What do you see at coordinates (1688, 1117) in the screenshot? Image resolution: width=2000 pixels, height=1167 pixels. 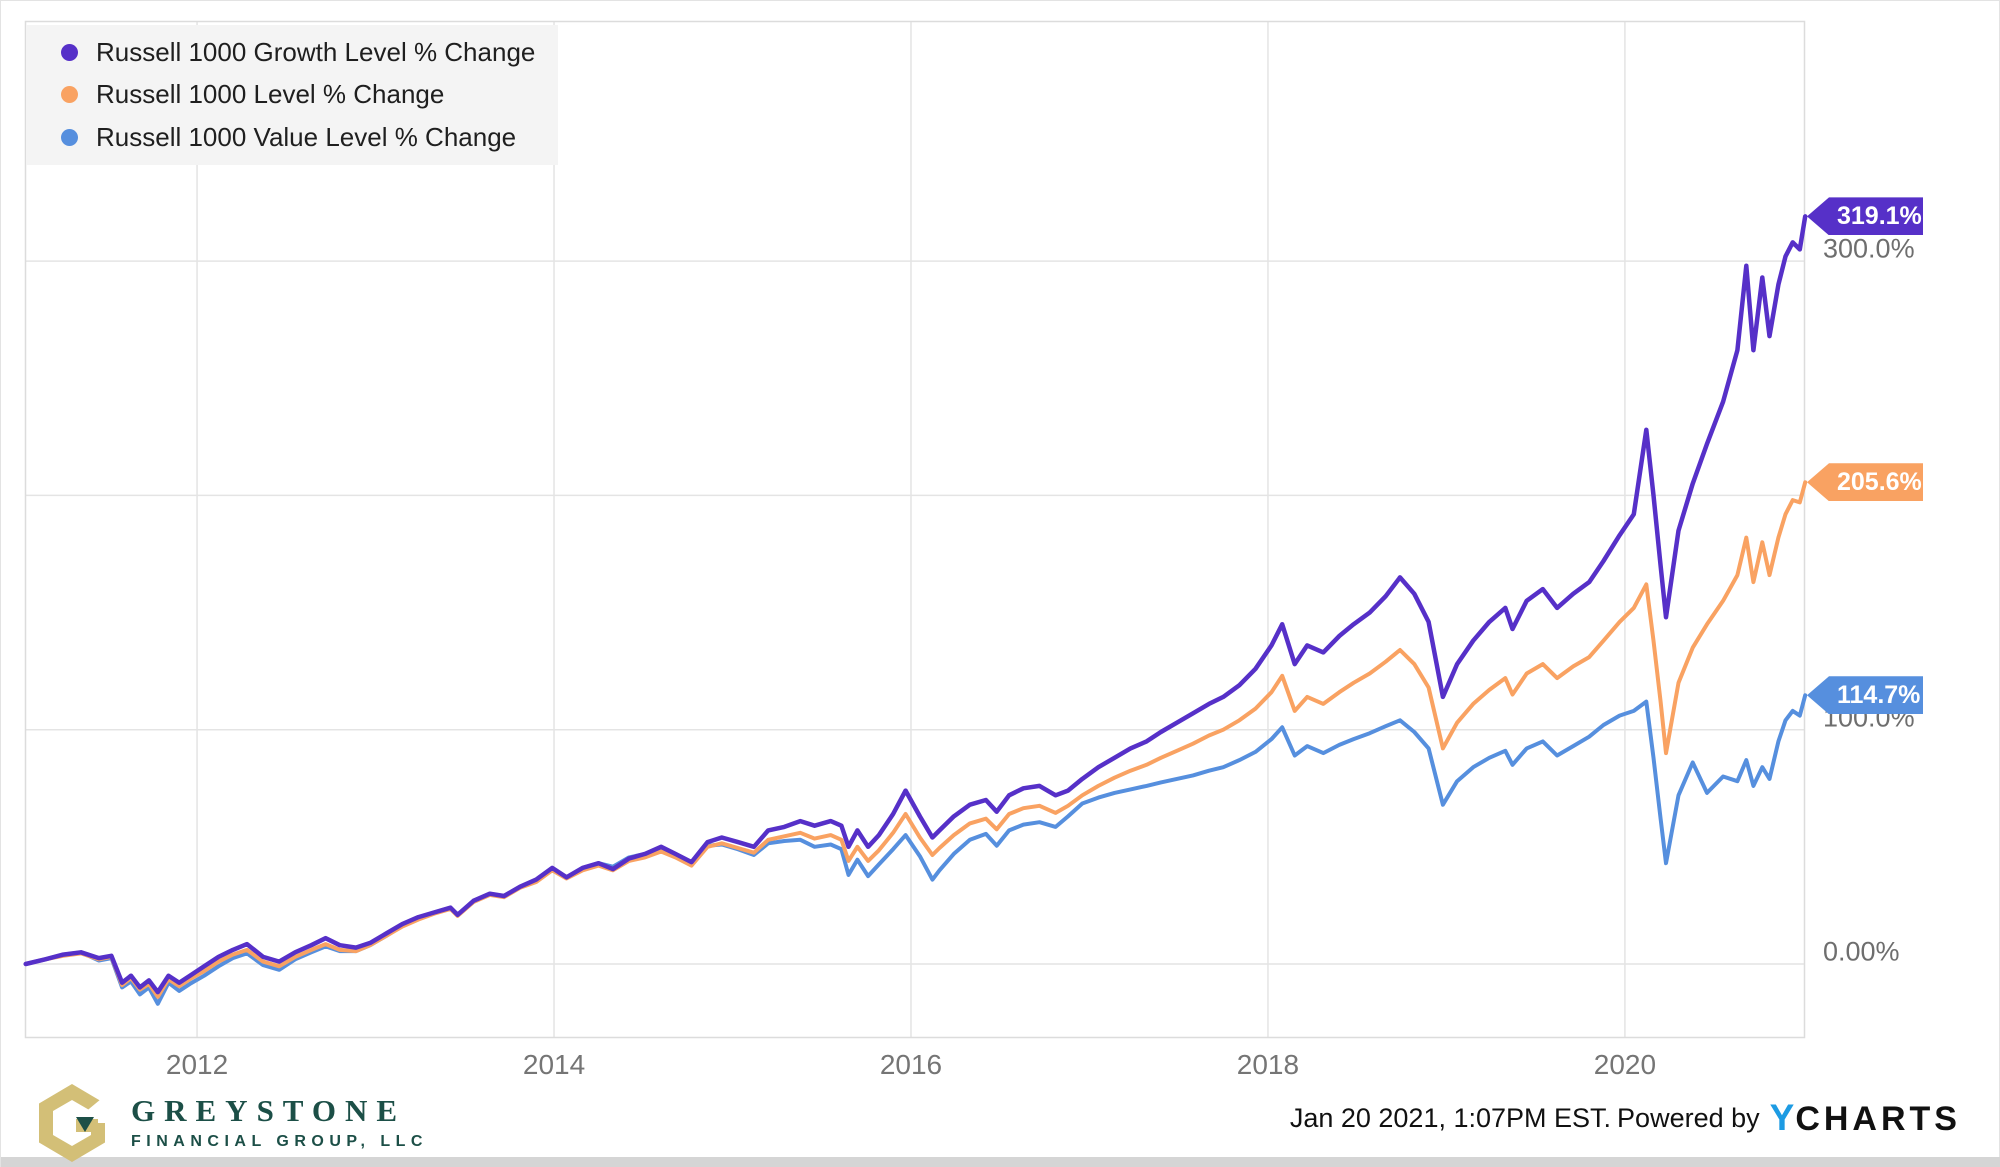 I see `powered-by-label: Powered by` at bounding box center [1688, 1117].